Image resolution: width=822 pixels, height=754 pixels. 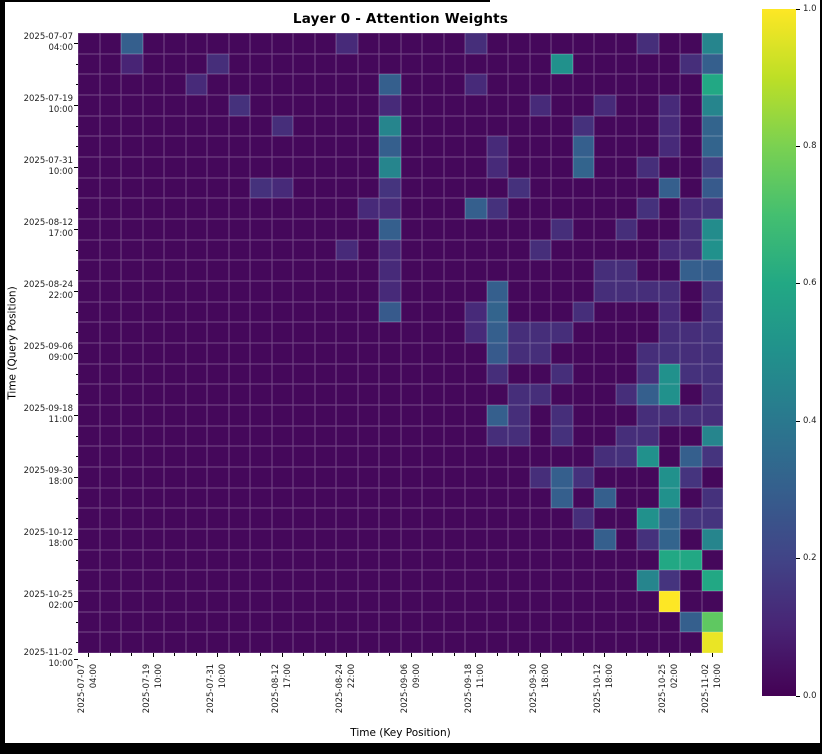 I want to click on colorbar-tick-mark, so click(x=798, y=559).